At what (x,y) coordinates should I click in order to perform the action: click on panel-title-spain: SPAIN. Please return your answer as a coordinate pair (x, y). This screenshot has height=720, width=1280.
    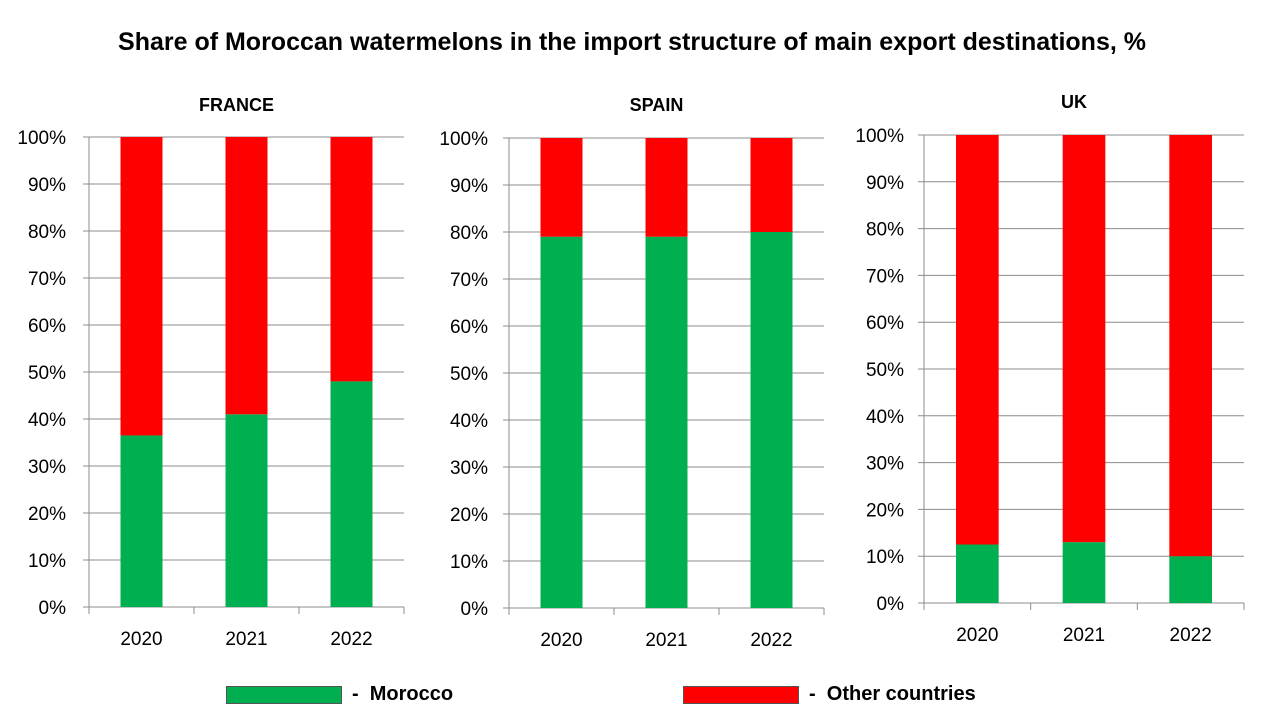
    Looking at the image, I should click on (657, 105).